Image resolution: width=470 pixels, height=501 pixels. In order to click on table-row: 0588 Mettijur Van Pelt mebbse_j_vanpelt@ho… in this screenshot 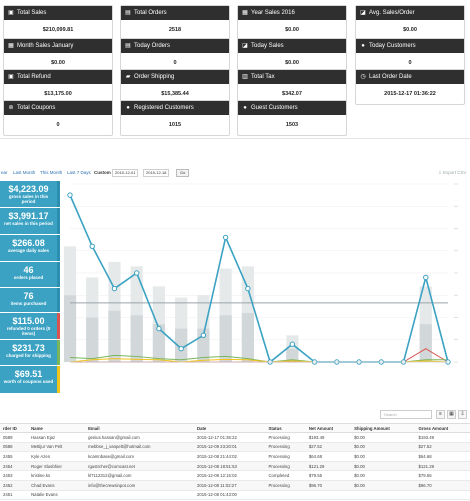, I will do `click(235, 447)`.